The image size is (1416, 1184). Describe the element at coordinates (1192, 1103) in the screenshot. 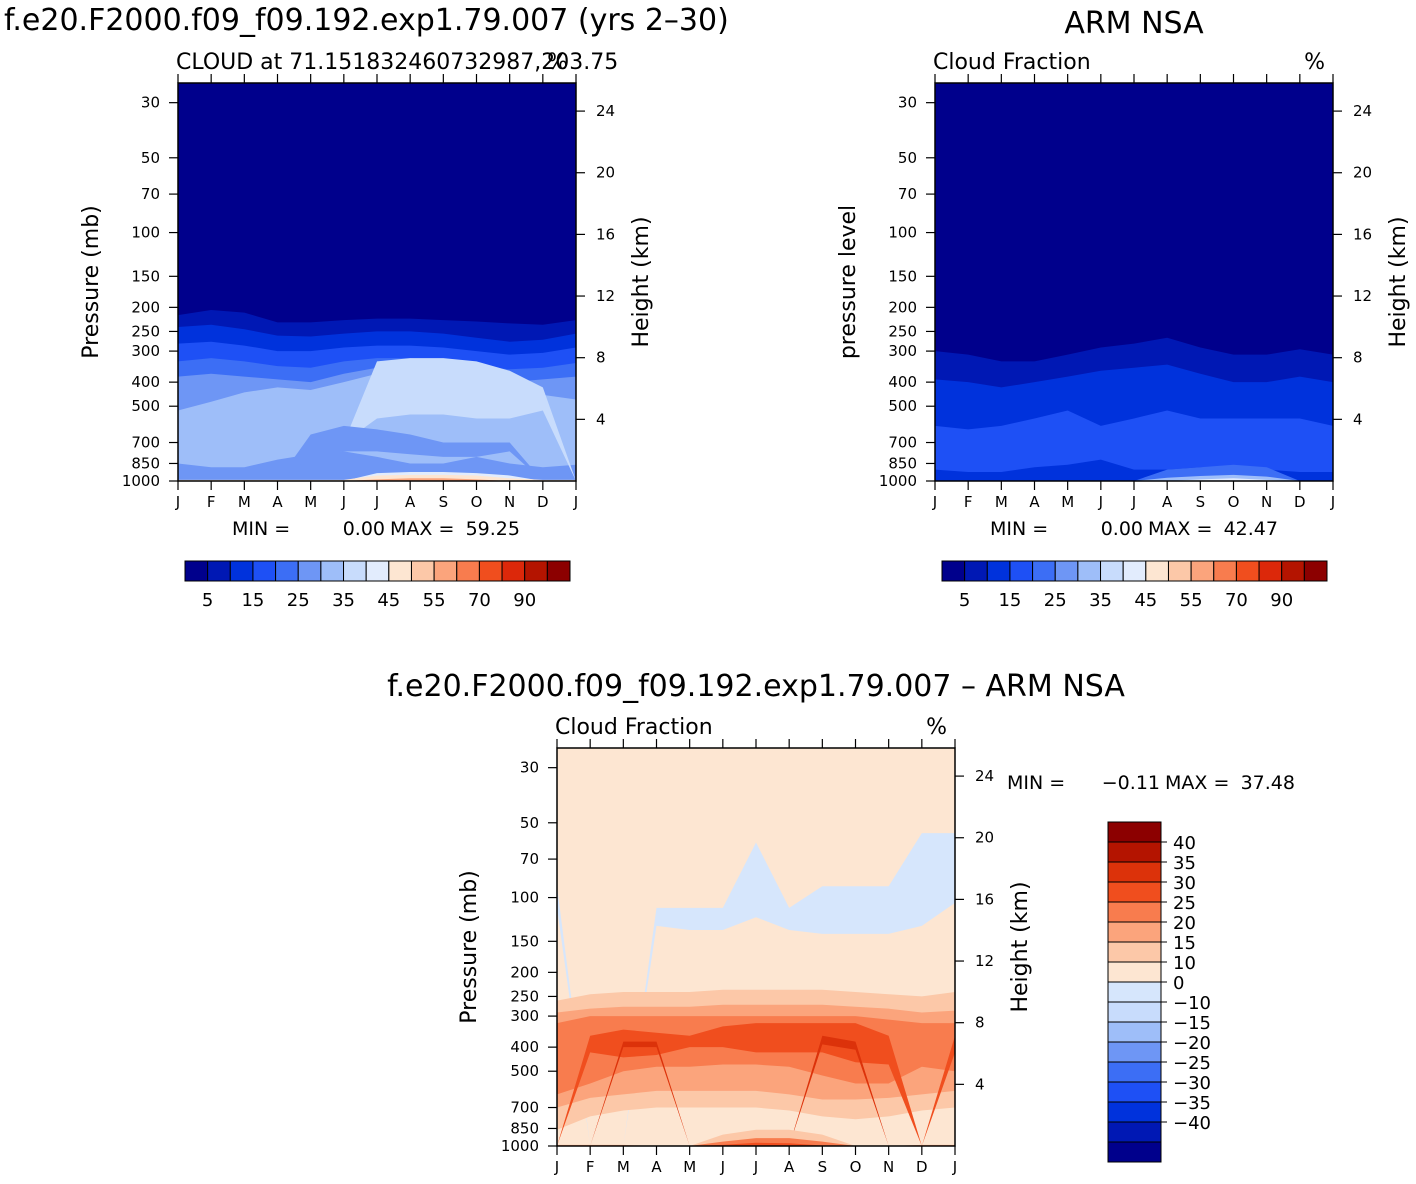

I see `diff-colorbar-label: −35` at that location.